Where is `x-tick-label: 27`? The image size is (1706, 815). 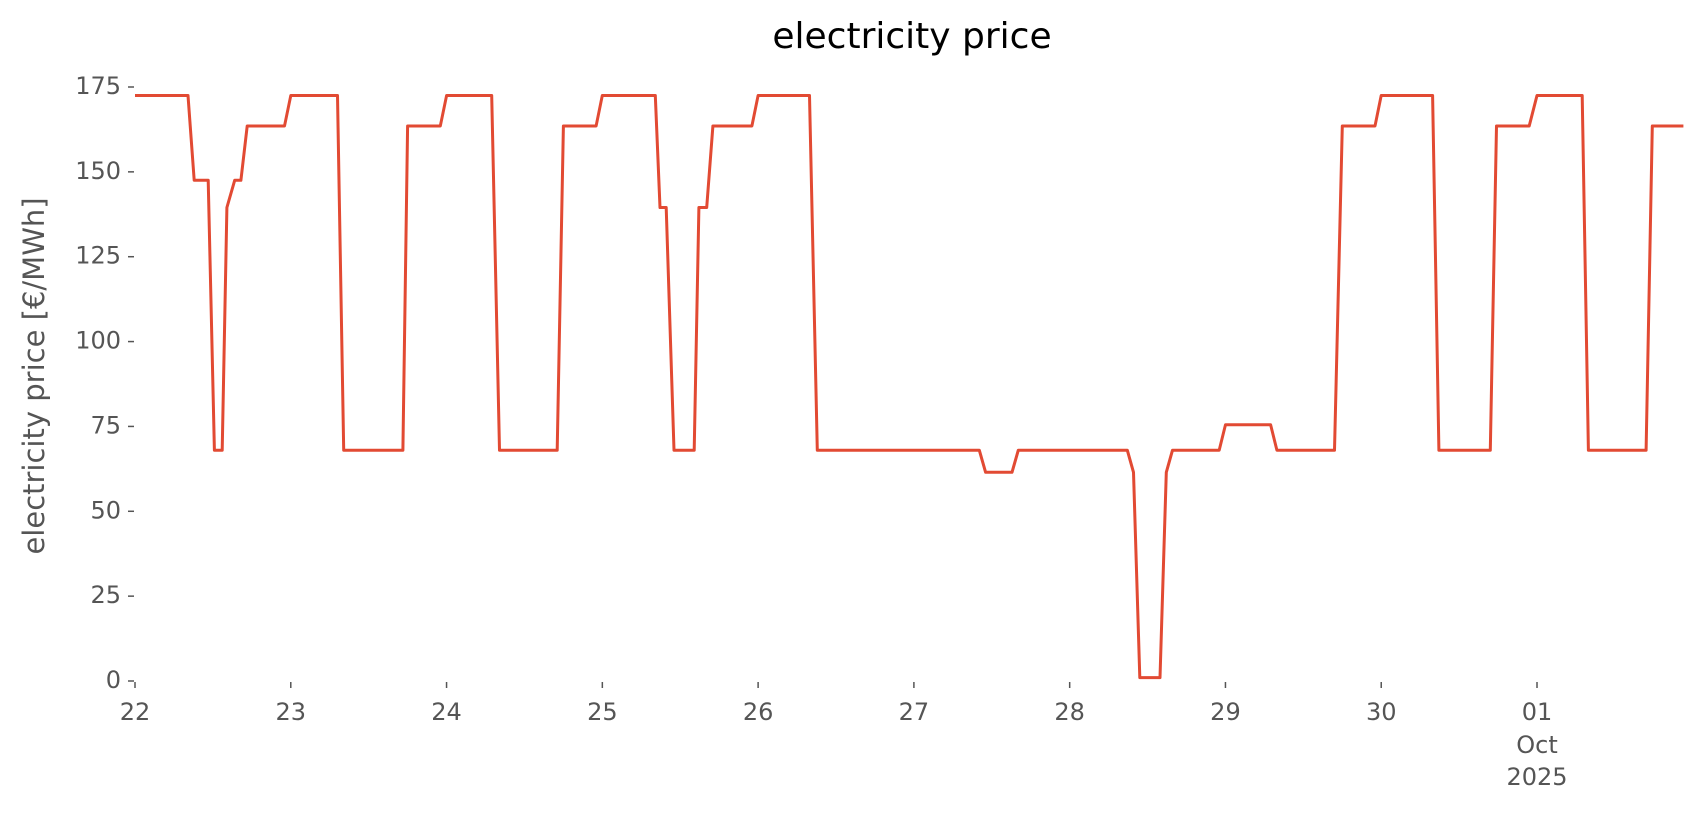
x-tick-label: 27 is located at coordinates (914, 712).